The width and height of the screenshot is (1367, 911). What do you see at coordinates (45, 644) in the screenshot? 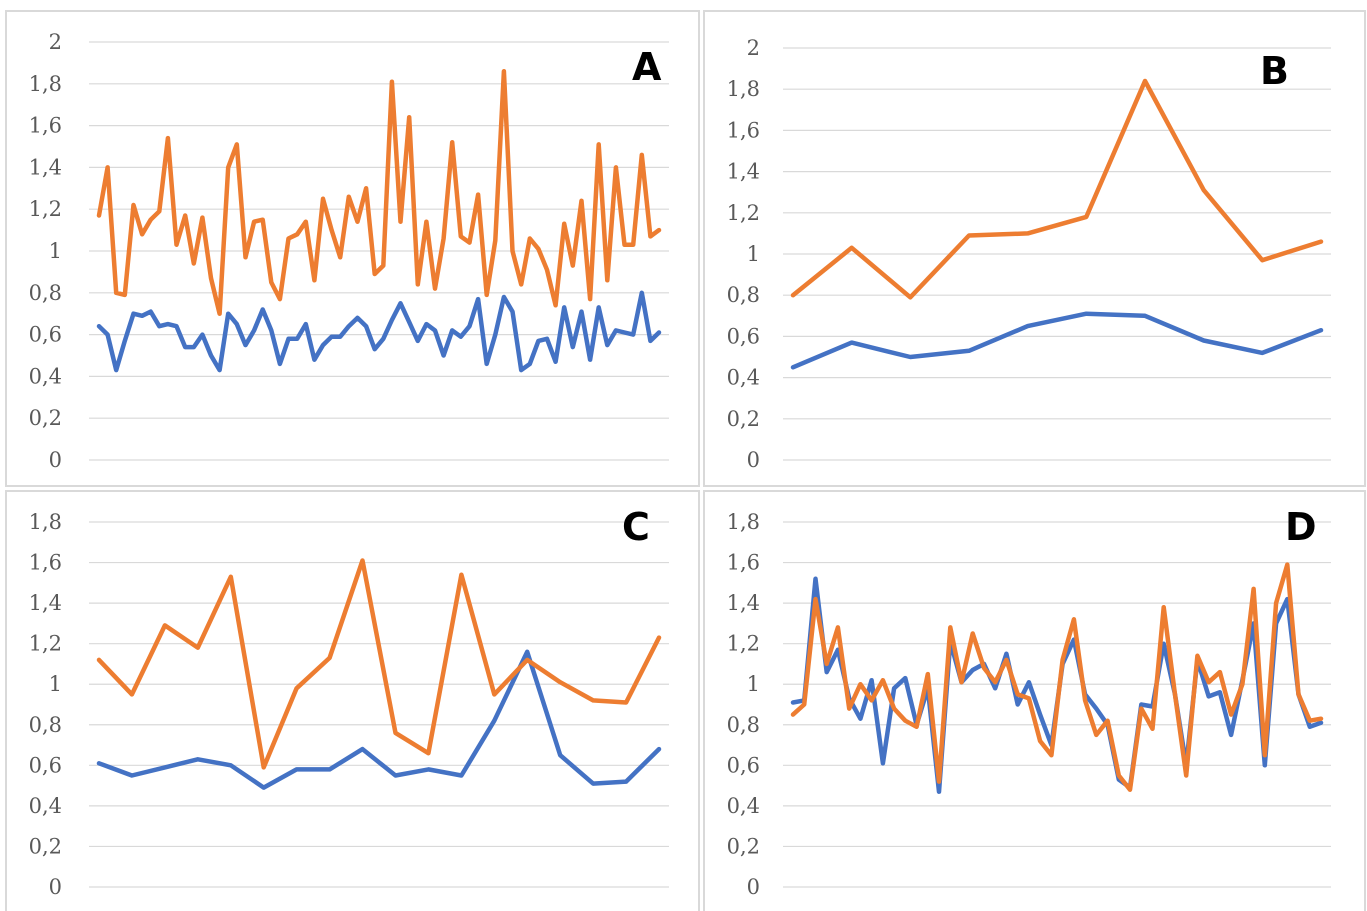
I see `chart-c-y-tick-label: 1,2` at bounding box center [45, 644].